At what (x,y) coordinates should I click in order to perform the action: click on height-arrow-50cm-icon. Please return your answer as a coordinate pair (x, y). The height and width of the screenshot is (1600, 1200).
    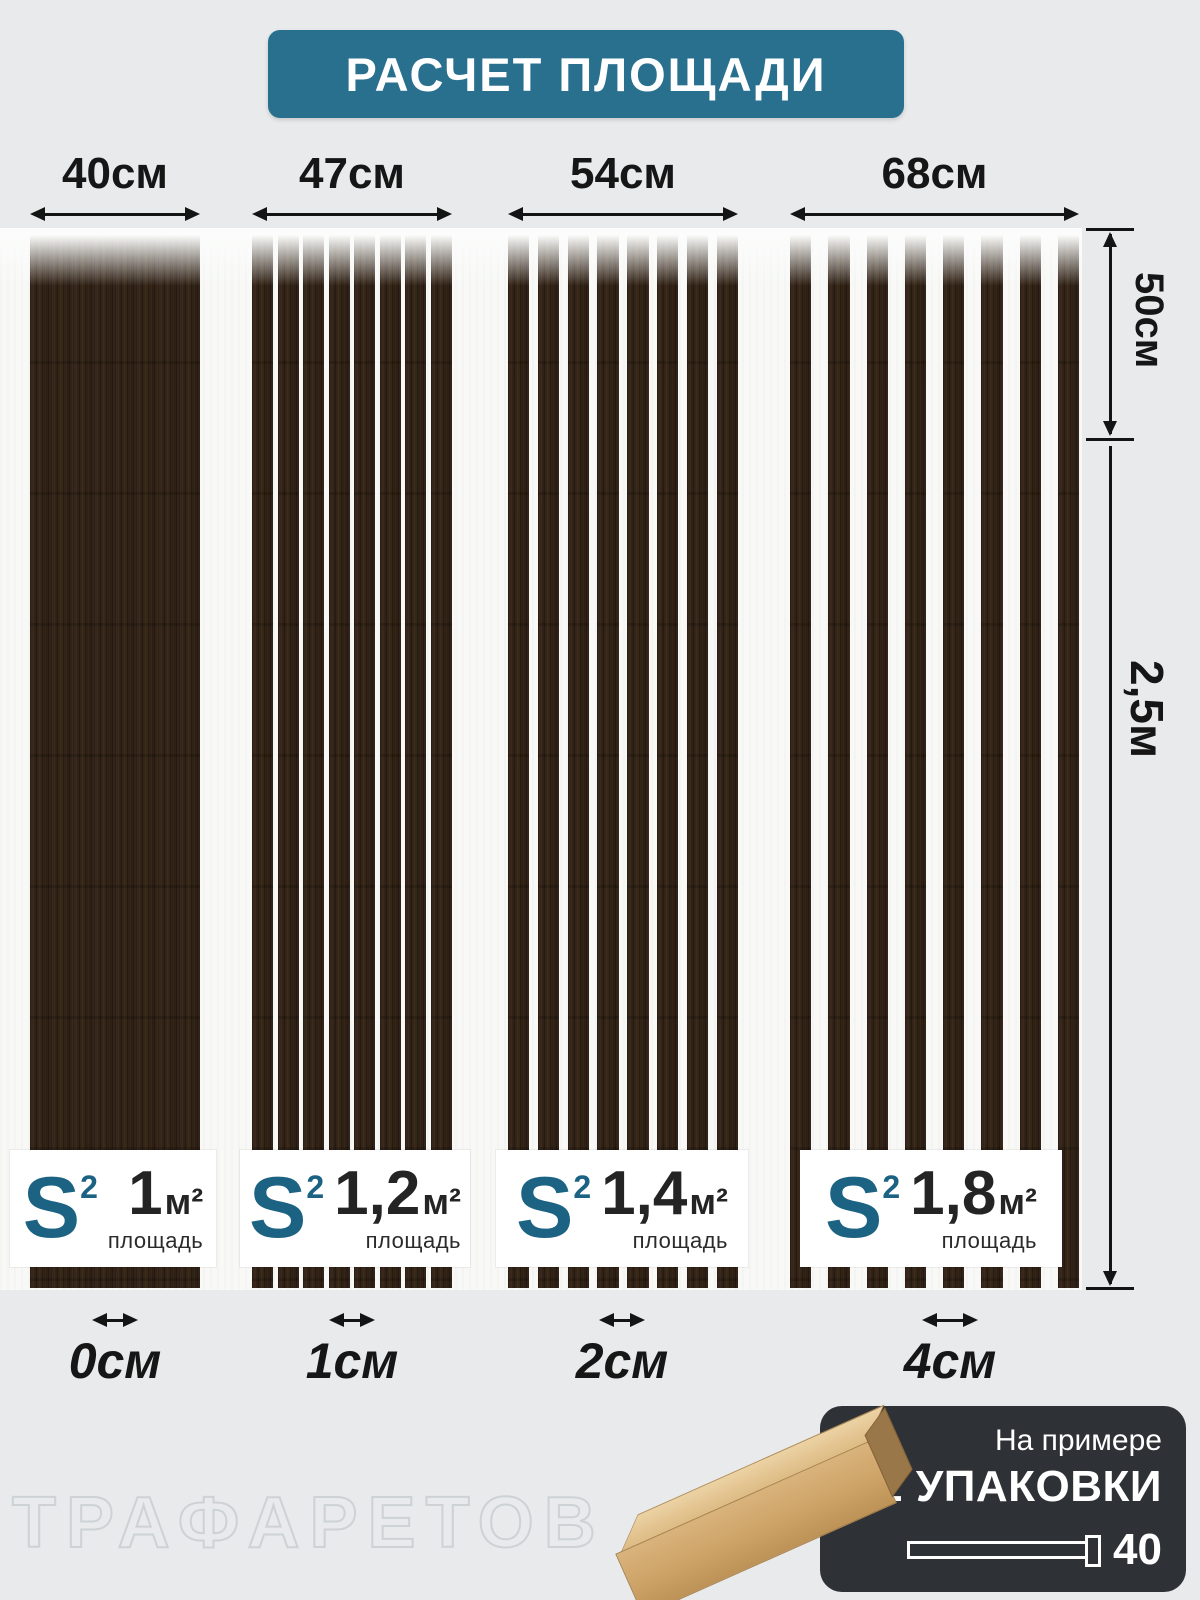
    Looking at the image, I should click on (1110, 334).